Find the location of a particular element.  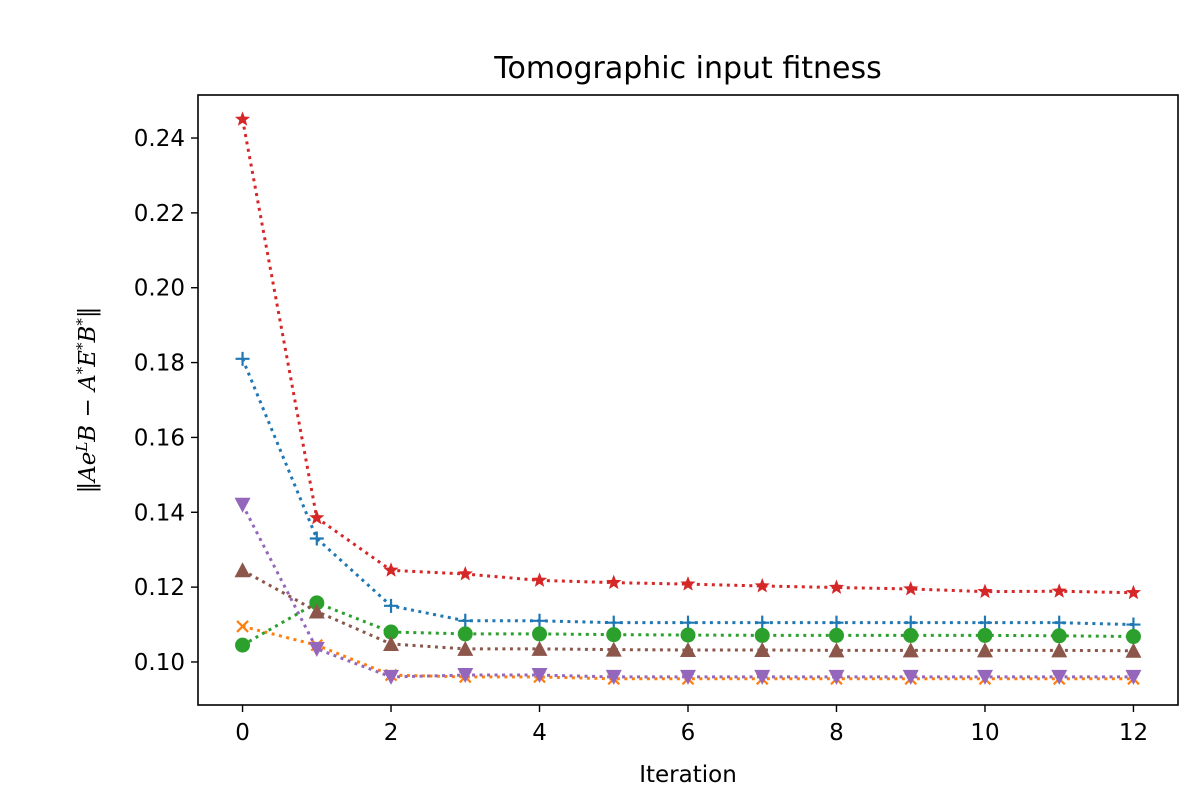

y-tick-label: 0.16 is located at coordinates (159, 438).